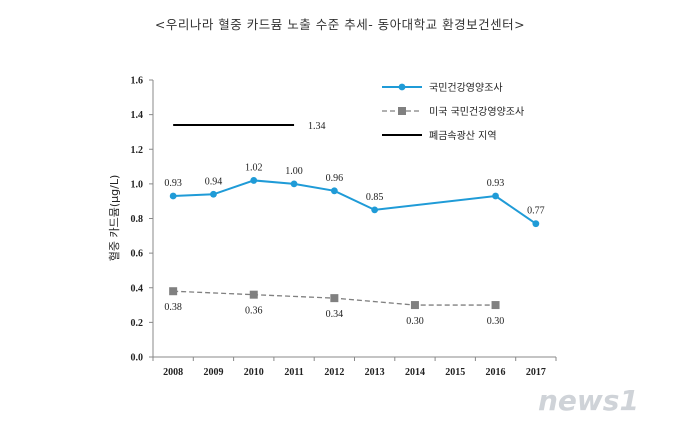  Describe the element at coordinates (137, 288) in the screenshot. I see `y-tick-label: 0.4` at that location.